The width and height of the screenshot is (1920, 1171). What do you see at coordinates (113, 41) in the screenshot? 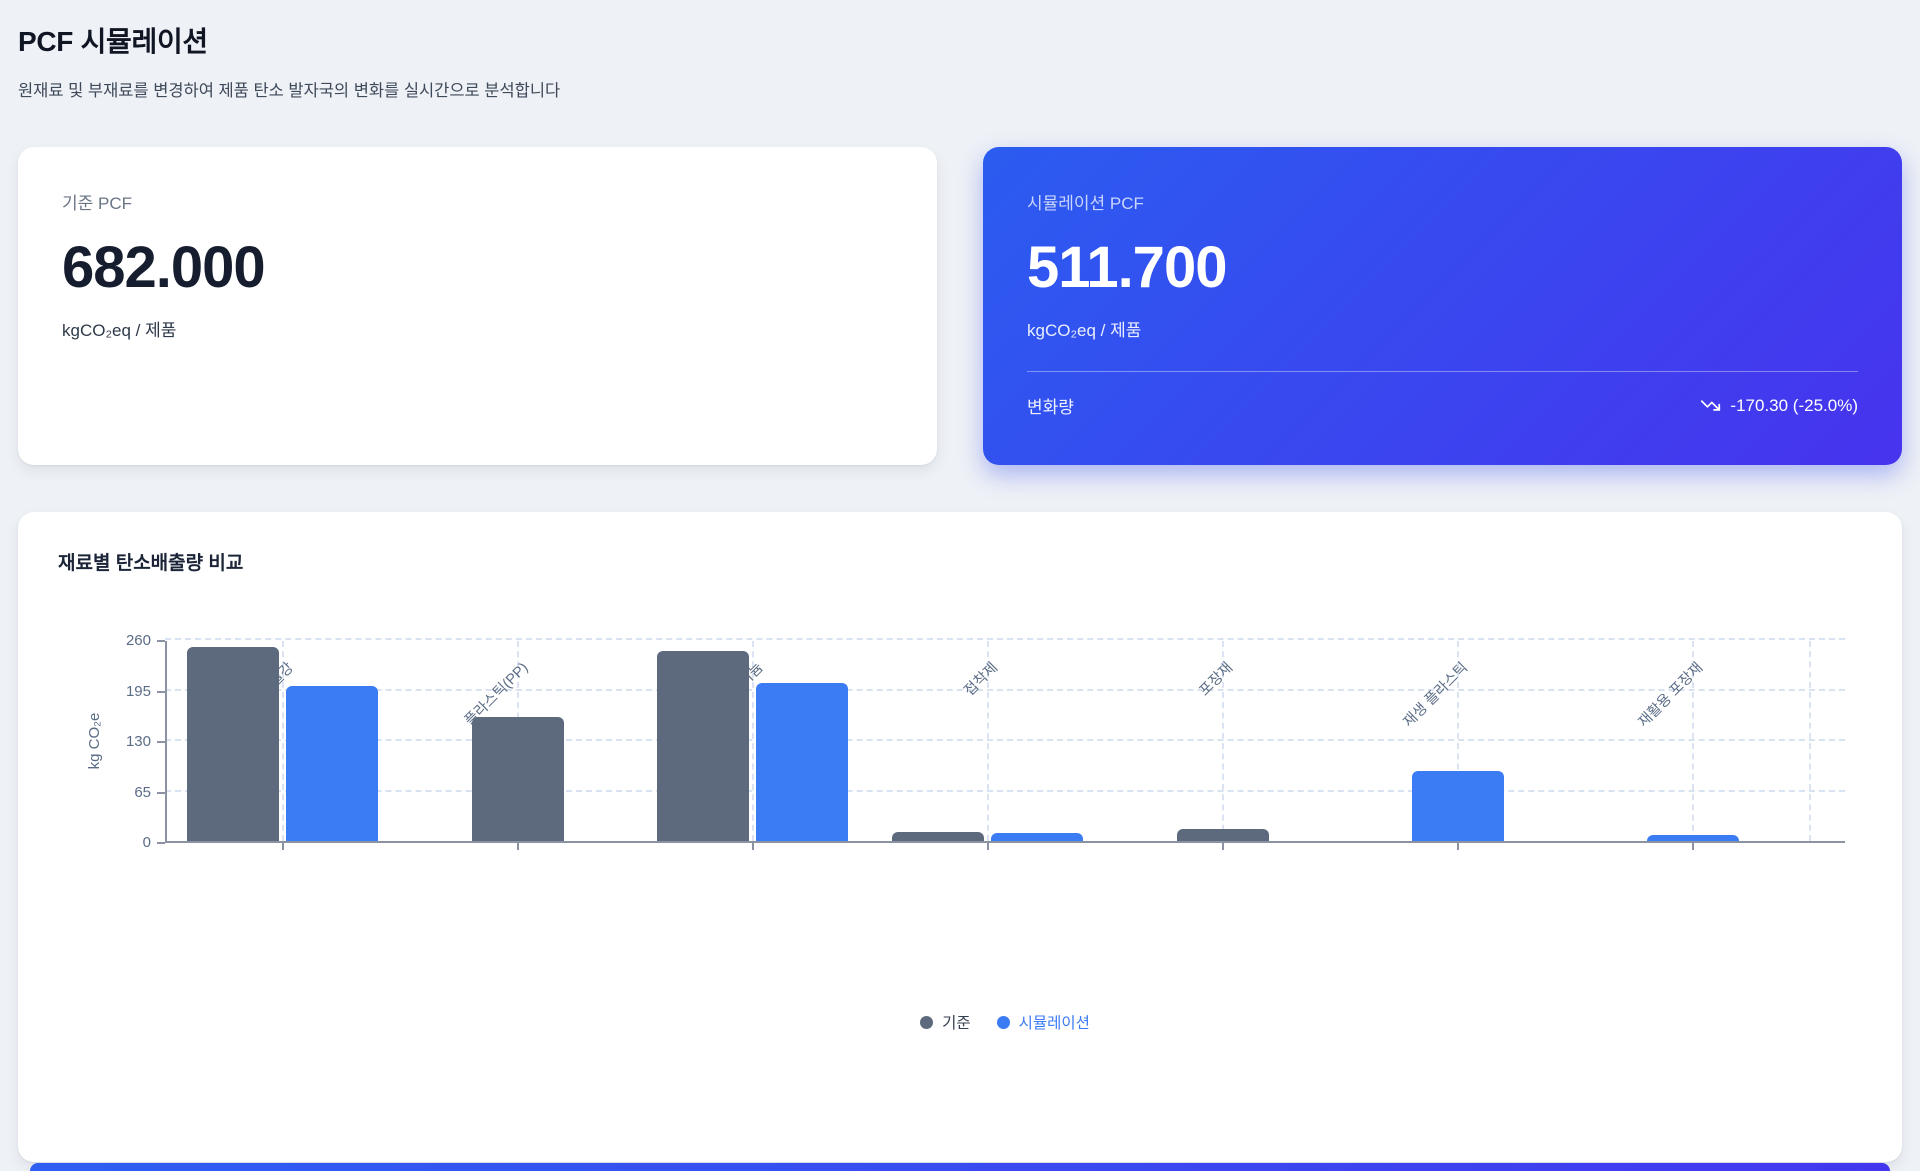
I see `page-title: PCF 시뮬레이션` at bounding box center [113, 41].